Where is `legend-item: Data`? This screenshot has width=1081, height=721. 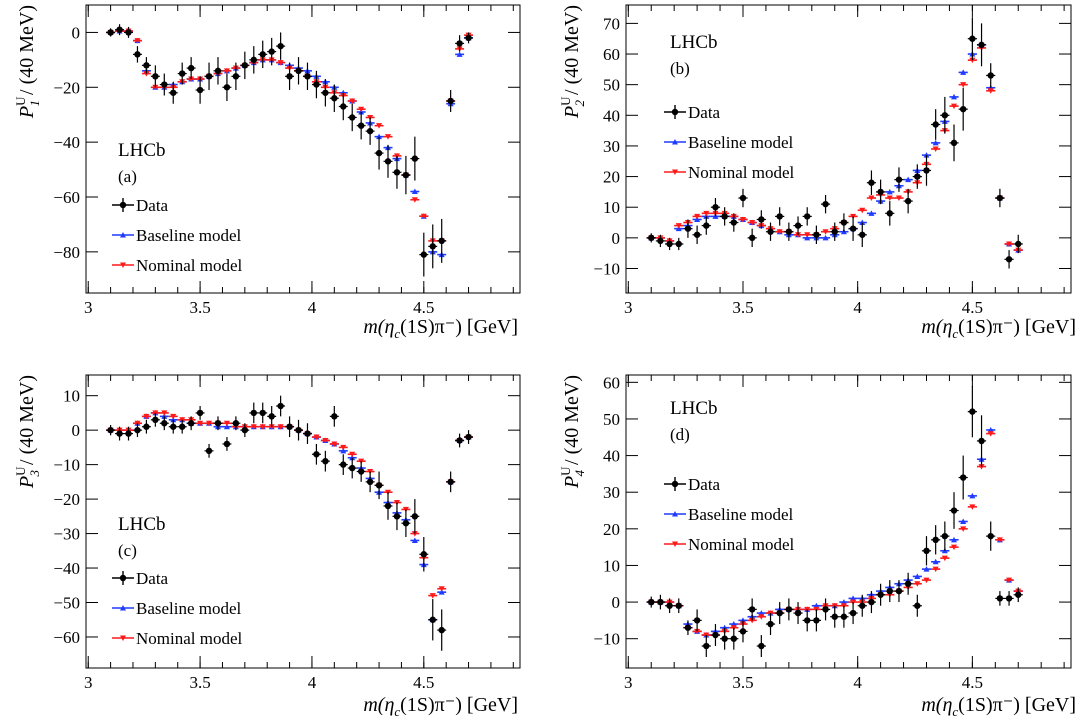
legend-item: Data is located at coordinates (692, 112).